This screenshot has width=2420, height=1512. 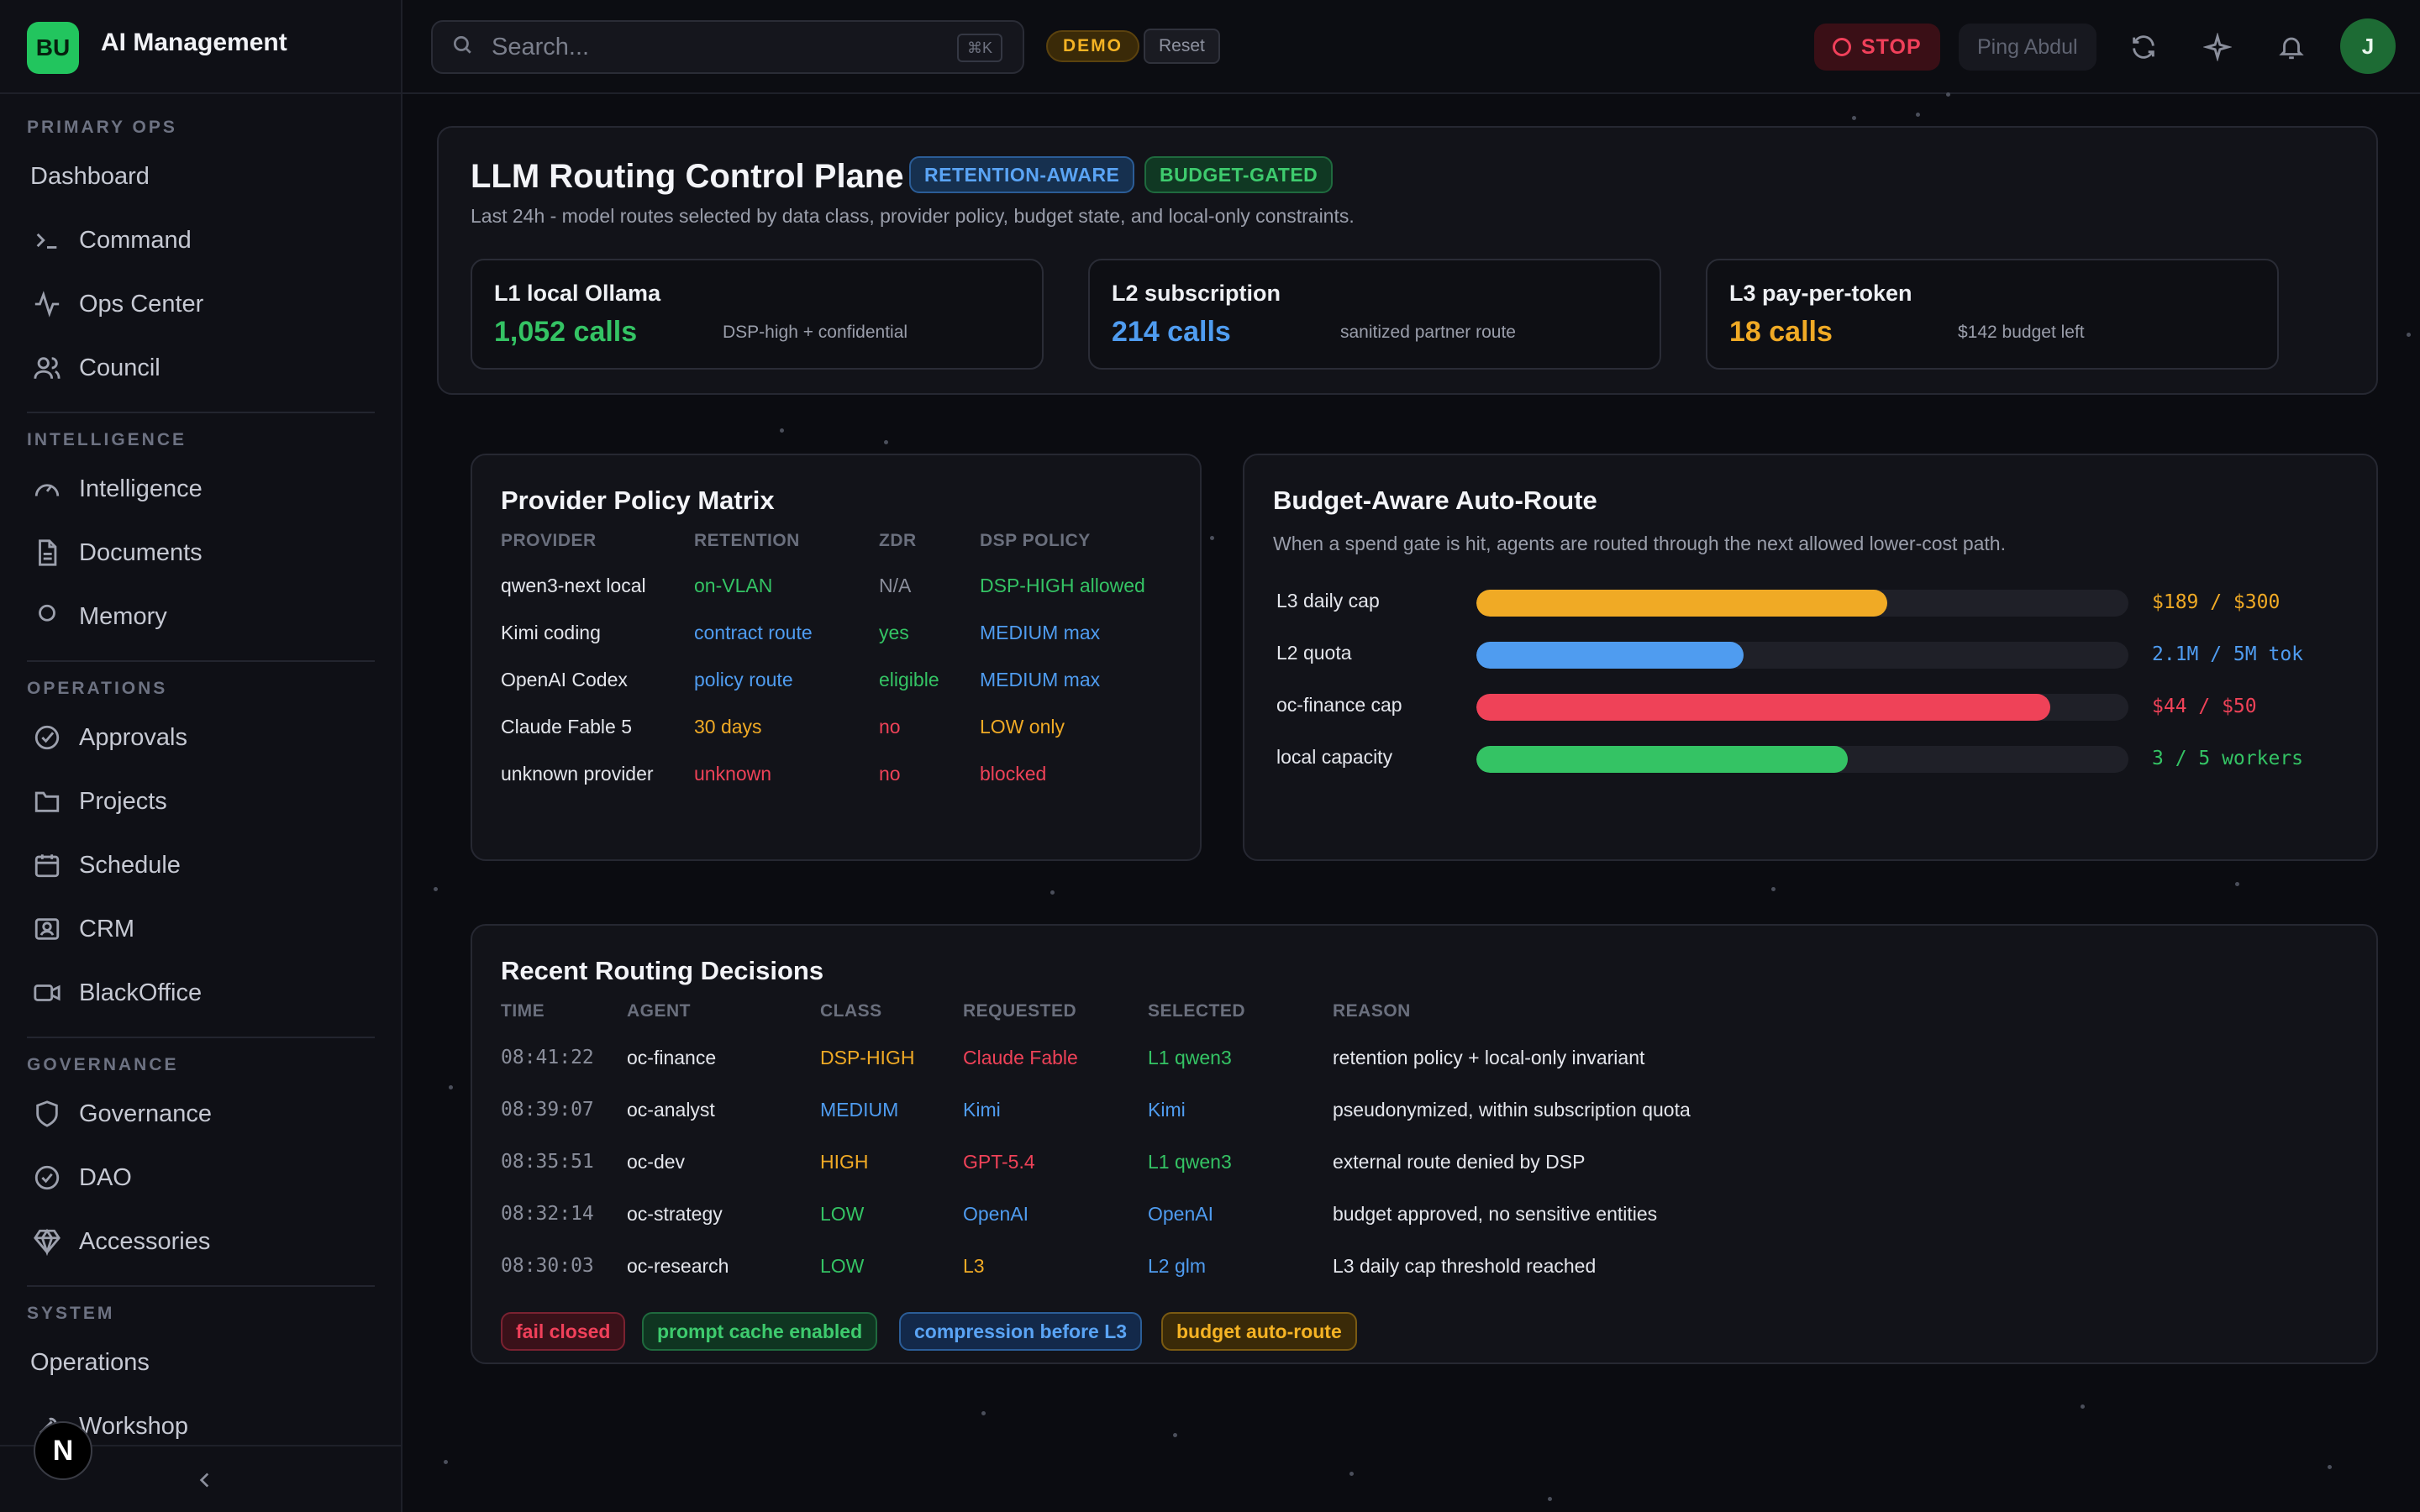 I want to click on topbar: ⌘K DEMO Reset STOP Ping Abdul J, so click(x=1411, y=47).